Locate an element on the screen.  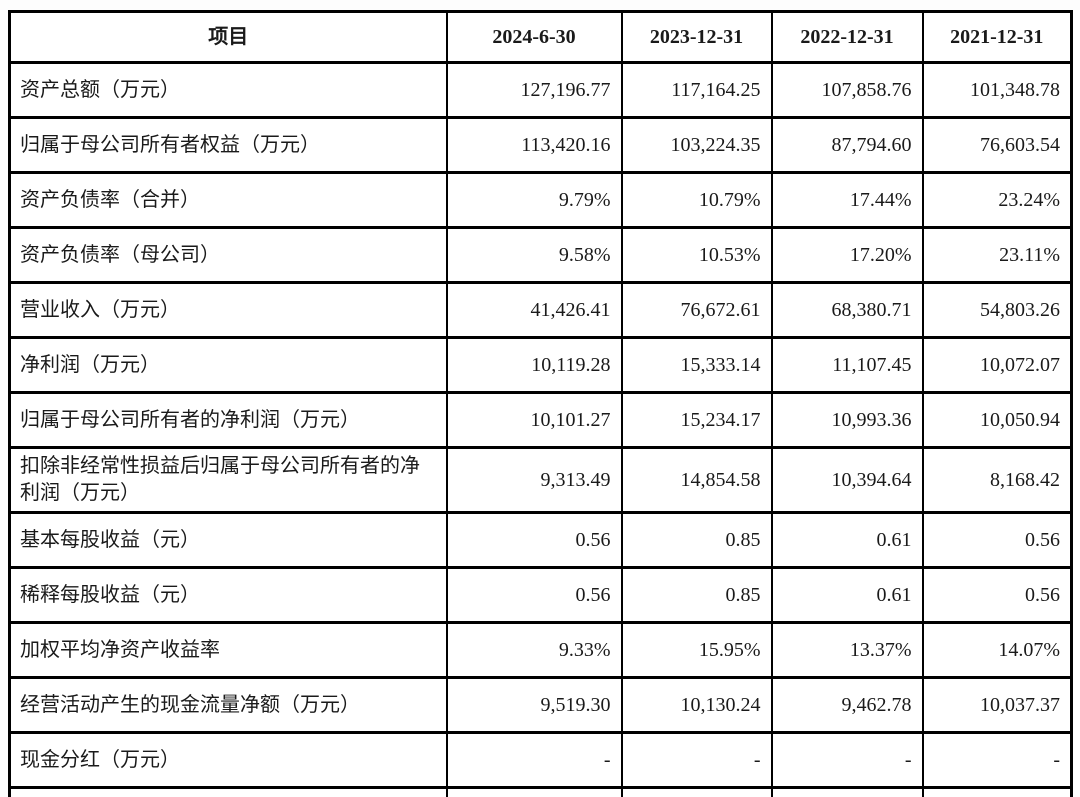
value-cell: 10,050.94 is located at coordinates (997, 420).